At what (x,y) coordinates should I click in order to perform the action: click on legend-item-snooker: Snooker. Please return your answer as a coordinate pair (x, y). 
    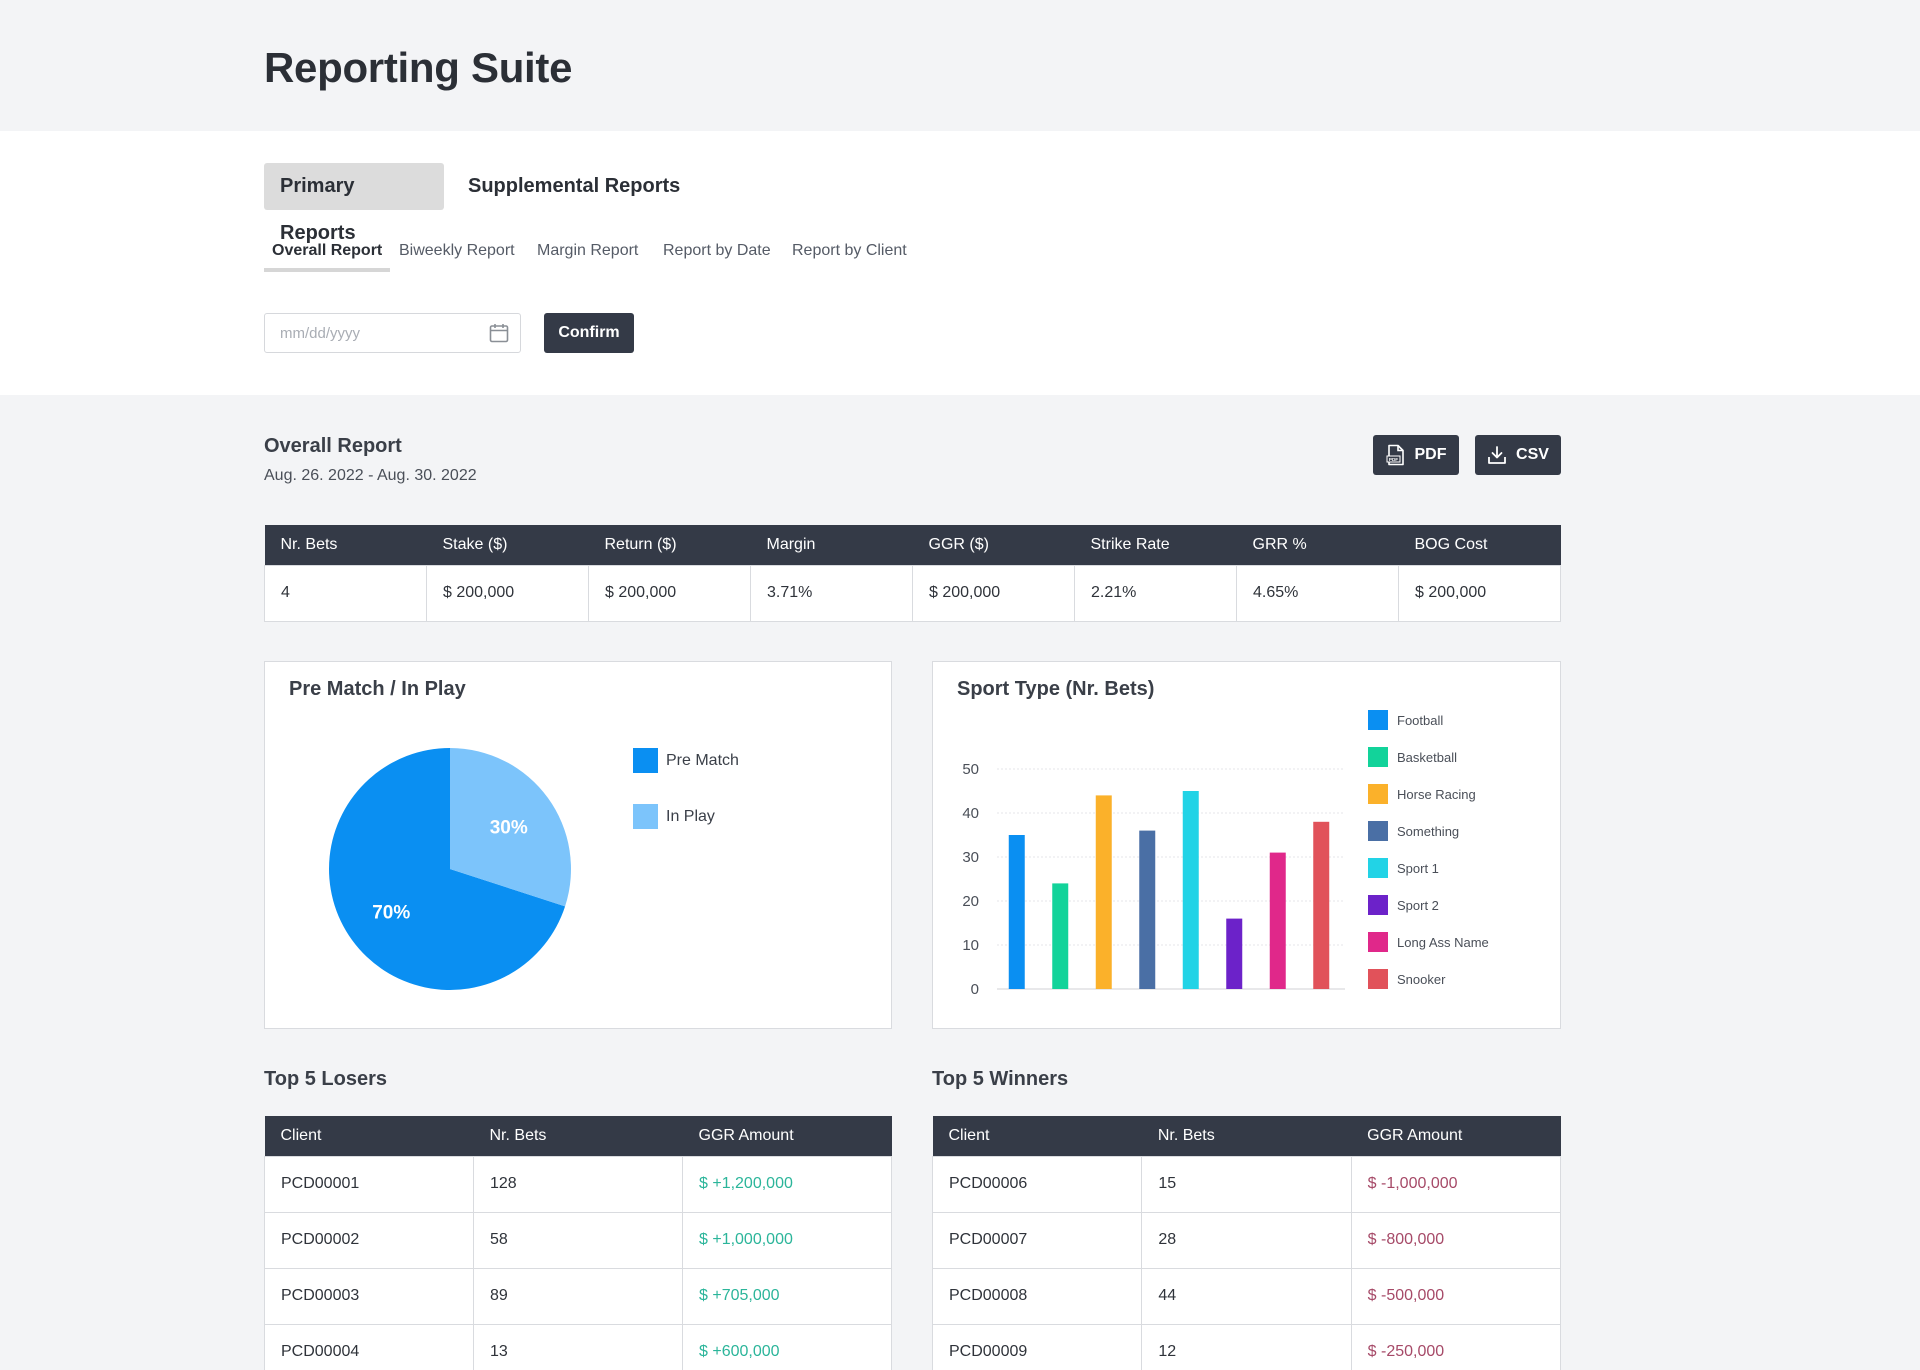
    Looking at the image, I should click on (1406, 979).